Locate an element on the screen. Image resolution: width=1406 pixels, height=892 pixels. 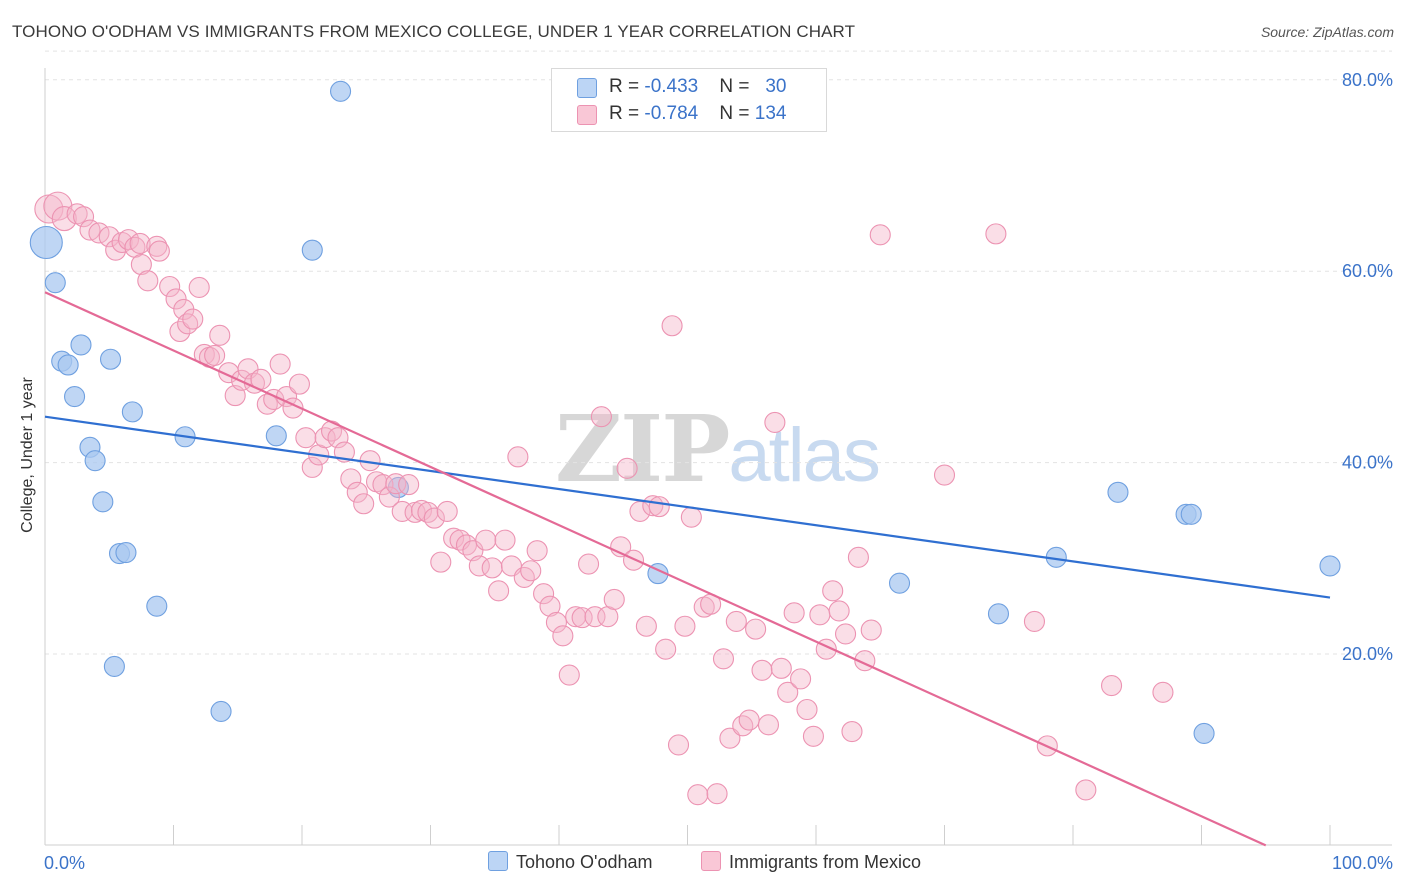
legend-n-value: 134 is located at coordinates (770, 113).